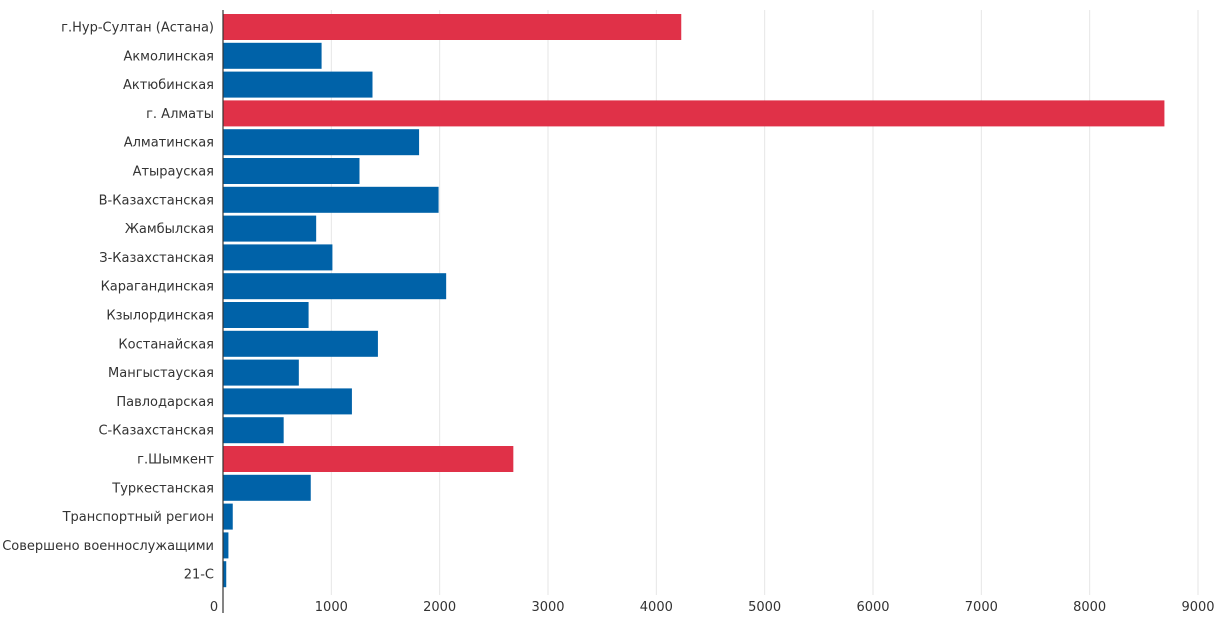  I want to click on category-label: г.Шымкент, so click(175, 460).